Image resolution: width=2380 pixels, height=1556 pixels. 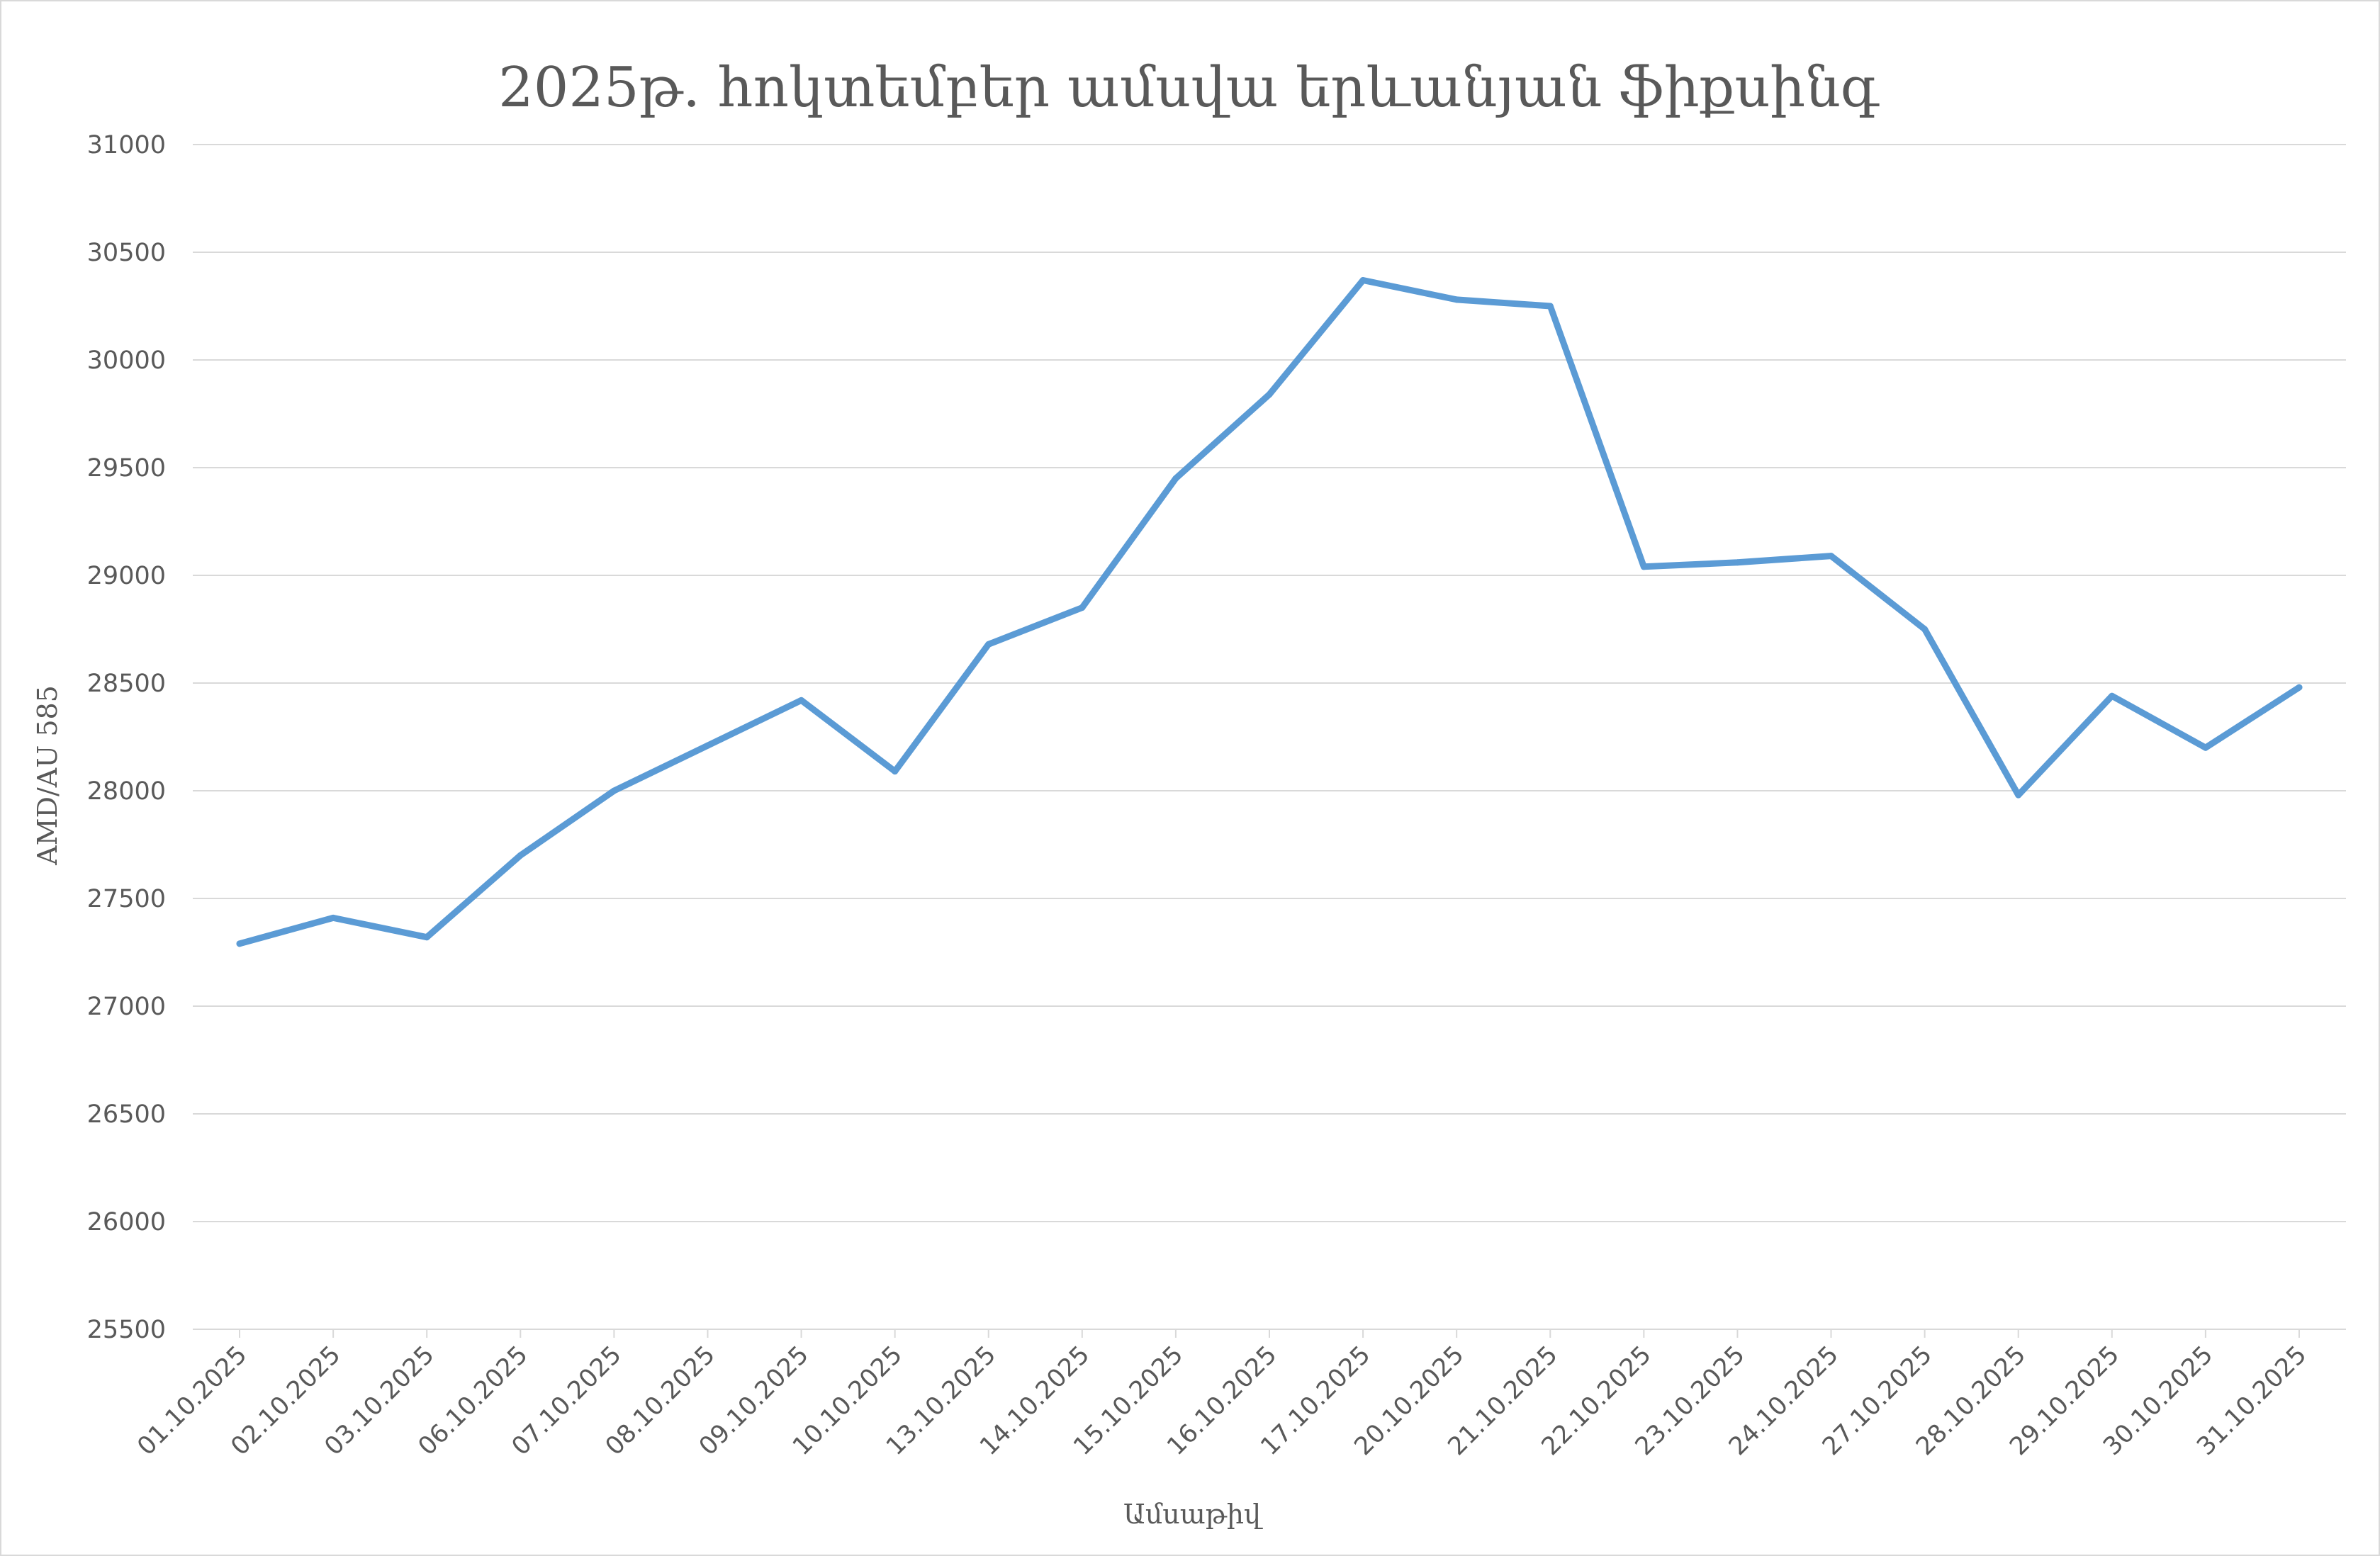 I want to click on y-axis-title: AMD/AU 585, so click(x=47, y=775).